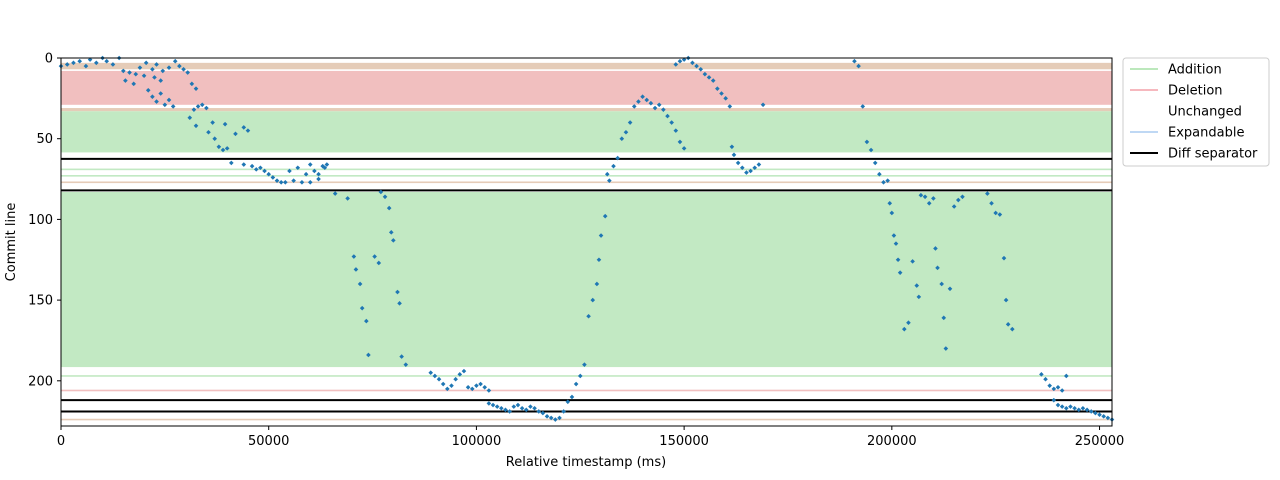 Image resolution: width=1280 pixels, height=480 pixels. I want to click on y-tick-label: 100, so click(40, 220).